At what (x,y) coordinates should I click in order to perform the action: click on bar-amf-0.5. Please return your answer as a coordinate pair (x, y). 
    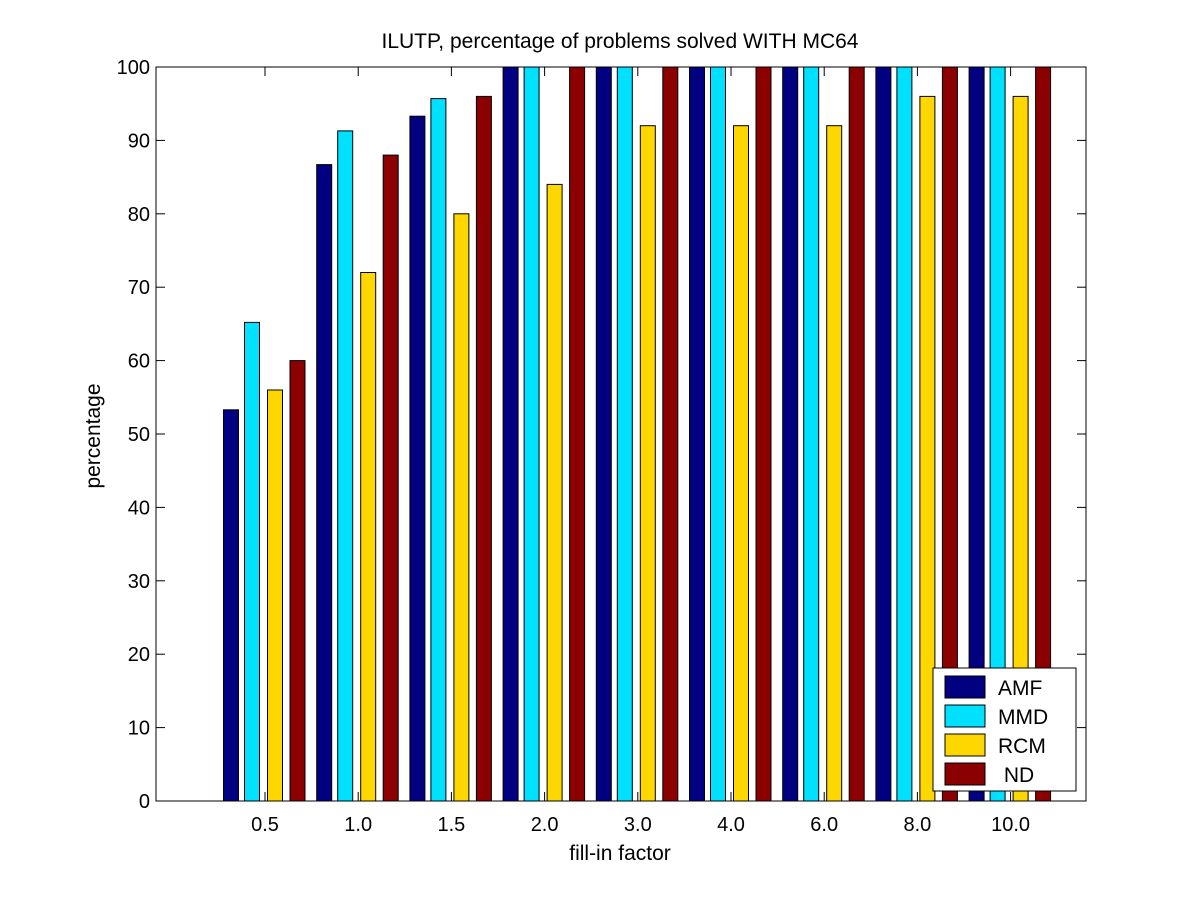
    Looking at the image, I should click on (231, 605).